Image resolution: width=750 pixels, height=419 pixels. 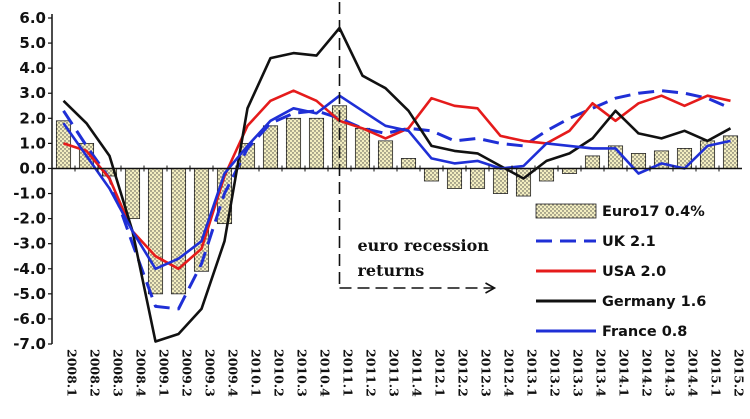 What do you see at coordinates (164, 373) in the screenshot?
I see `x-tick-label: 2009.1` at bounding box center [164, 373].